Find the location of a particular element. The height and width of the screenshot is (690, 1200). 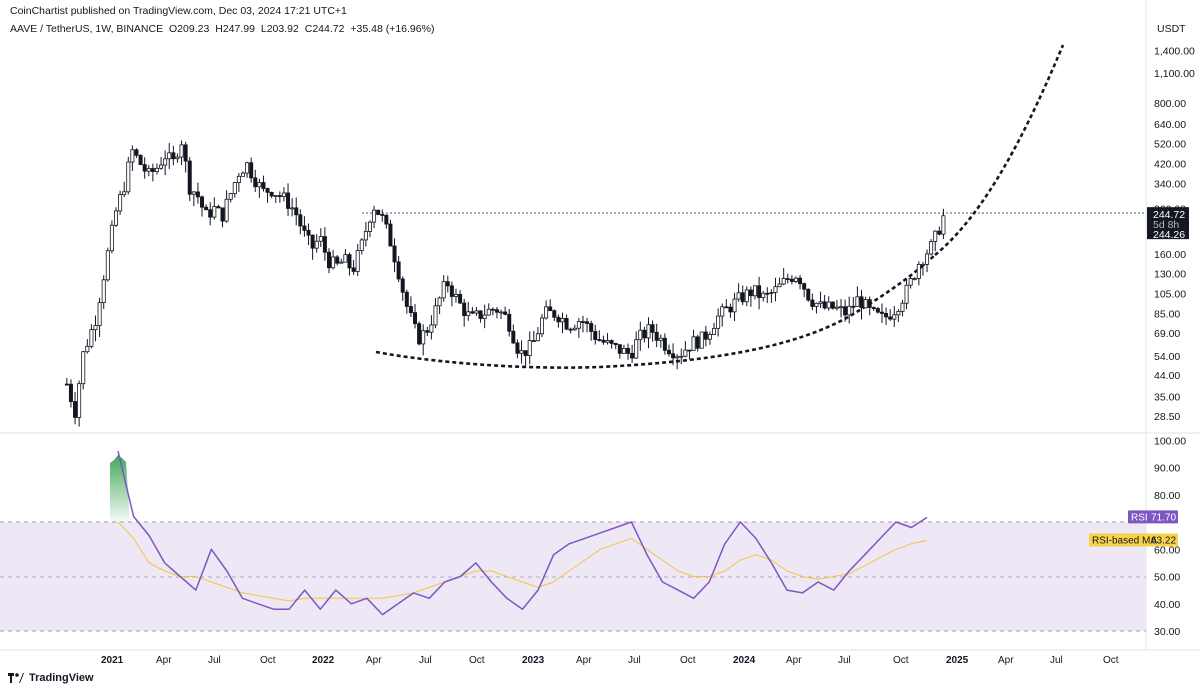

price-tick-label: 35.00 is located at coordinates (1167, 398).